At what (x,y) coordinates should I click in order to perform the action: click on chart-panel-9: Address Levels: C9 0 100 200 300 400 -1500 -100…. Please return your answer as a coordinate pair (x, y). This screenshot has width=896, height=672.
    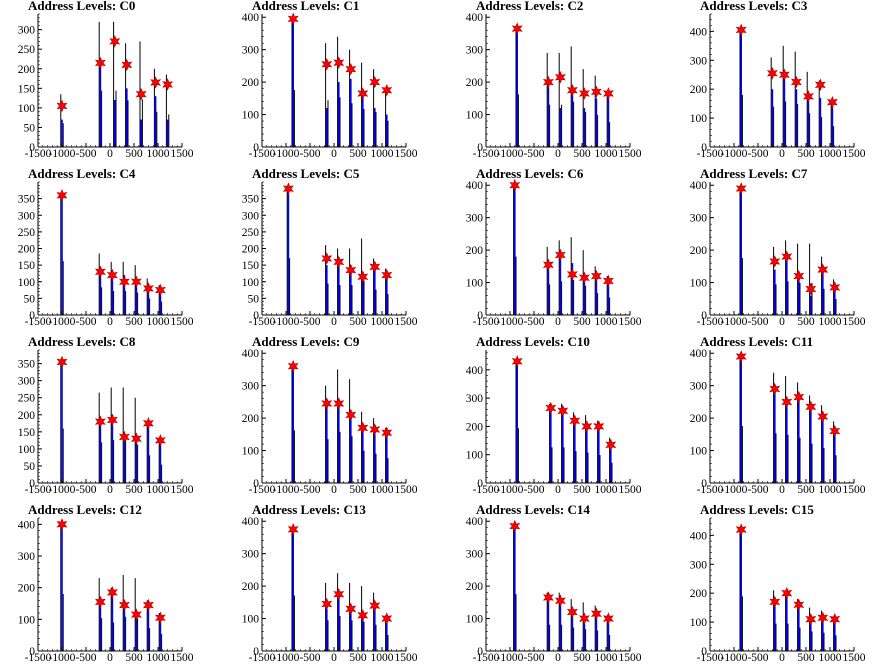
    Looking at the image, I should click on (336, 419).